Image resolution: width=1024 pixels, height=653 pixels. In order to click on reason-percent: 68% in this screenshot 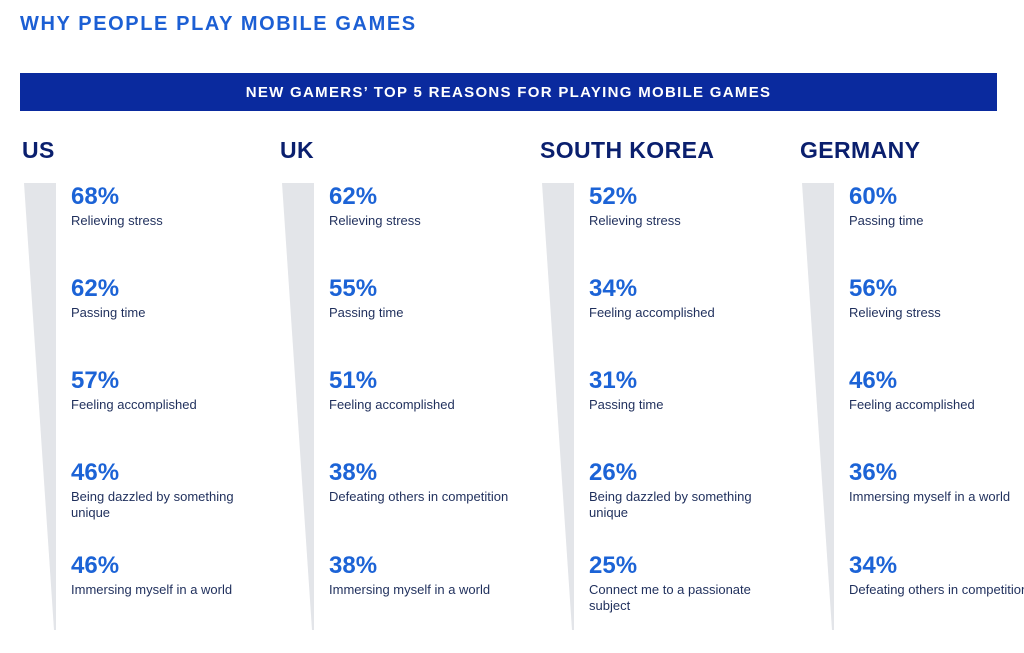, I will do `click(95, 196)`.